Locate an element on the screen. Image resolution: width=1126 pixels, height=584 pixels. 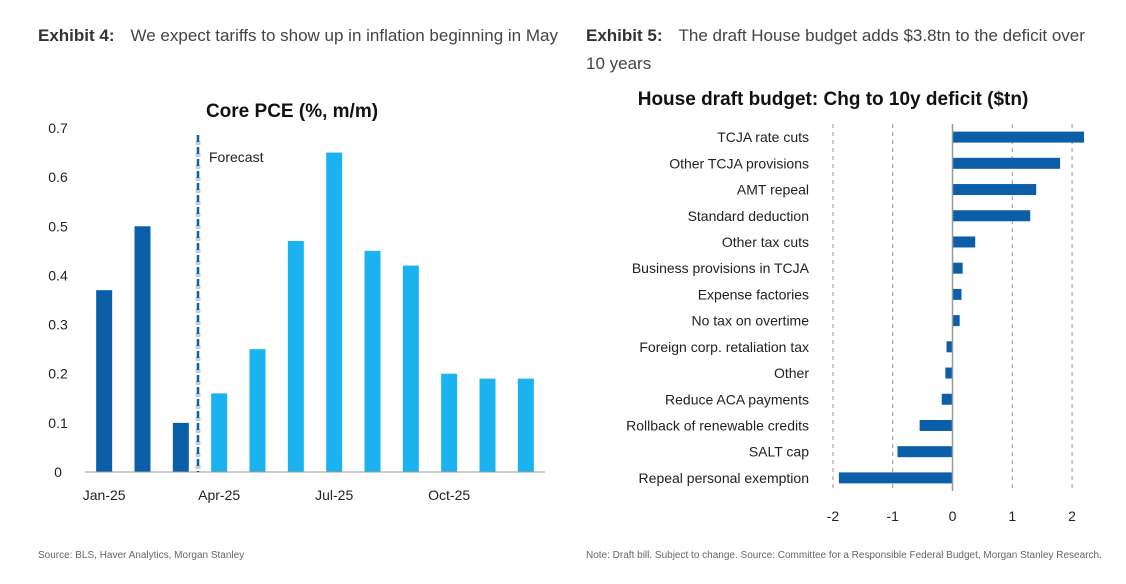
bar-other-tax-cuts is located at coordinates (964, 242).